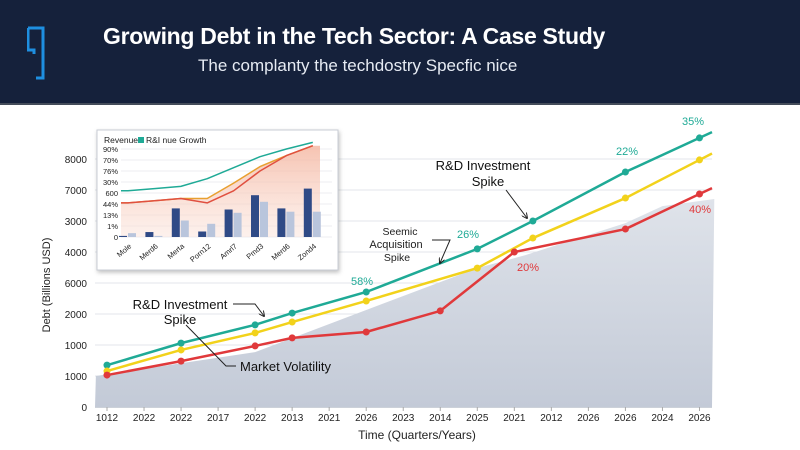  I want to click on annotation-text: Acquisition, so click(395, 245).